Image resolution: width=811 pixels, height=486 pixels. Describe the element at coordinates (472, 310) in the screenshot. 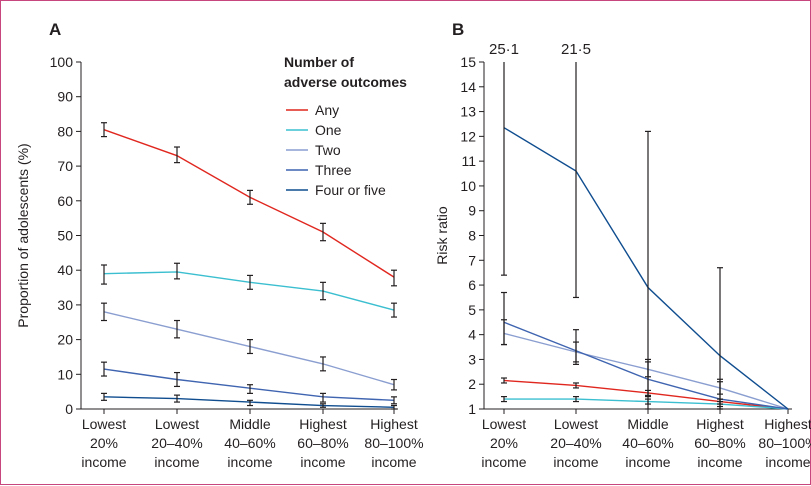

I see `y-tick-label: 5` at that location.